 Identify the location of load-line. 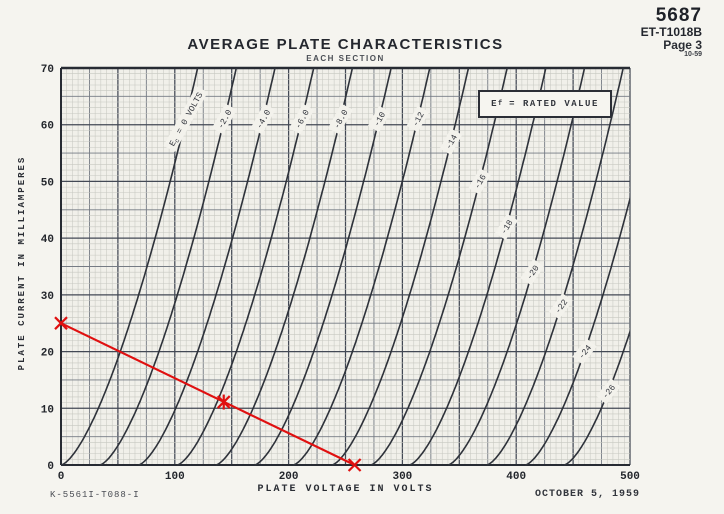
(208, 394).